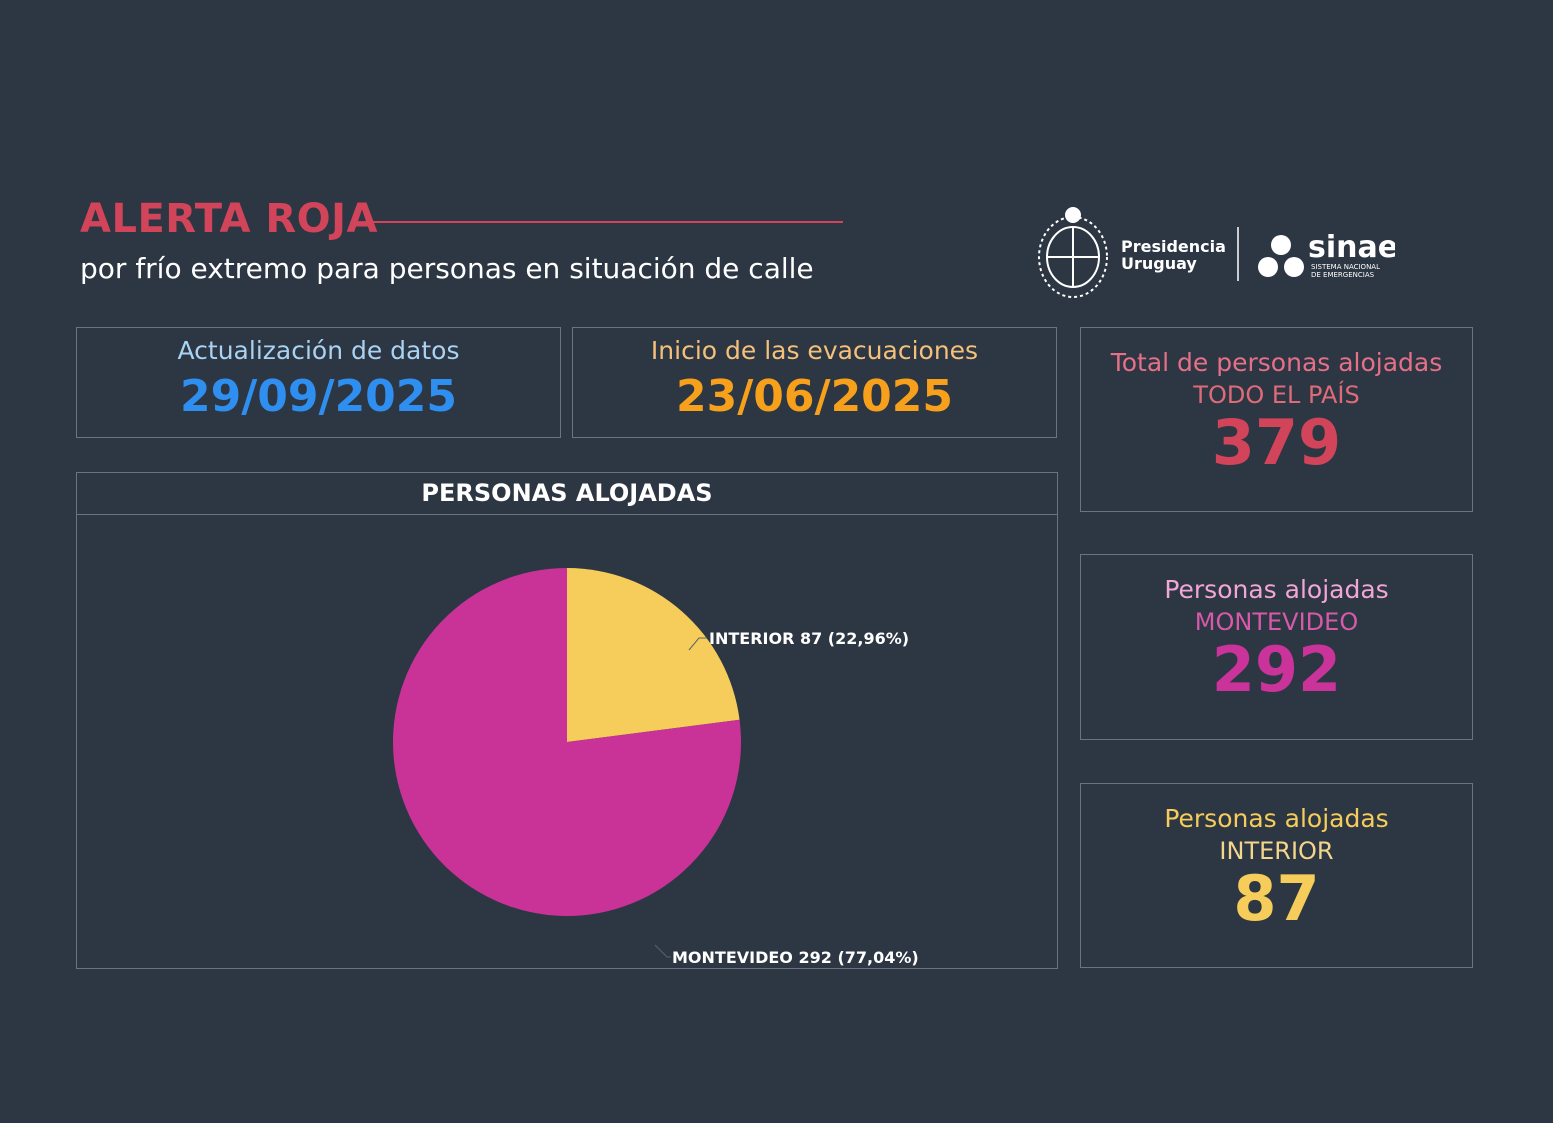 This screenshot has height=1123, width=1553. Describe the element at coordinates (605, 222) in the screenshot. I see `title-divider` at that location.